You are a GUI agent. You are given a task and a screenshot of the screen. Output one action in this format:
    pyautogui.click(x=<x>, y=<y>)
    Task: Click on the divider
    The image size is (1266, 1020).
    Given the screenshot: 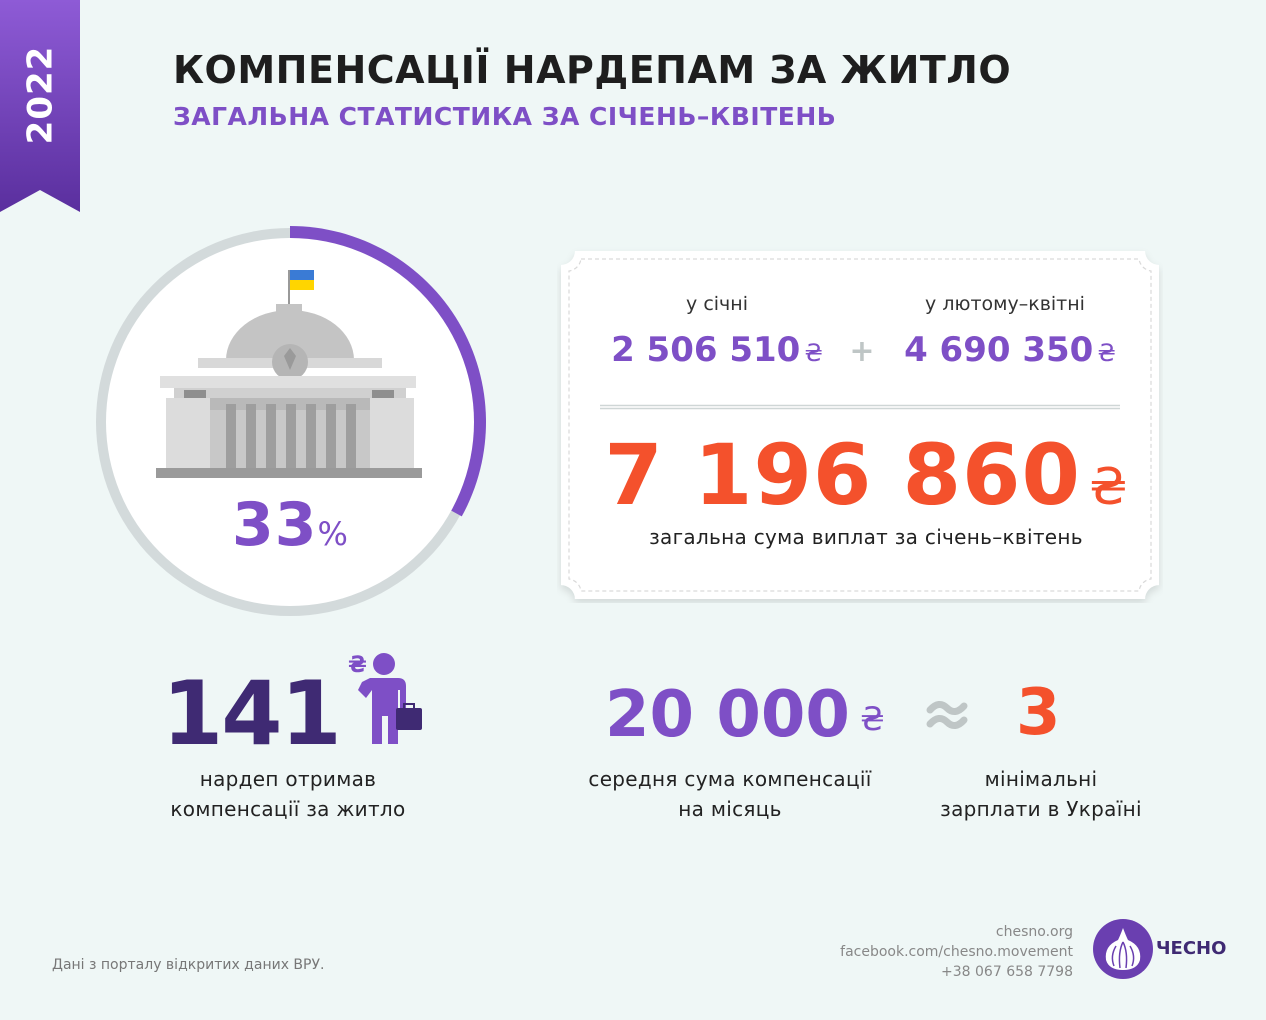 What is the action you would take?
    pyautogui.click(x=860, y=407)
    